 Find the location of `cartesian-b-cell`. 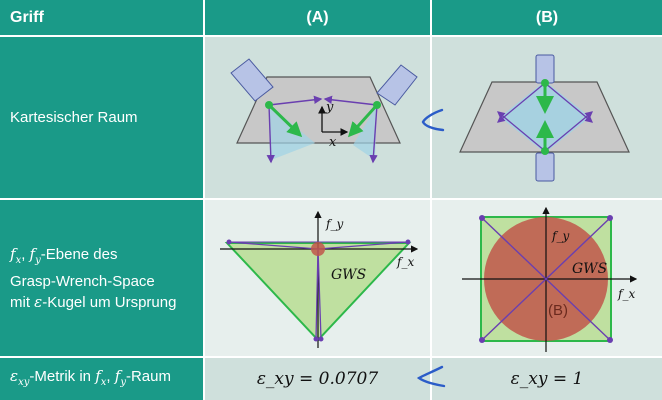

cartesian-b-cell is located at coordinates (547, 118).